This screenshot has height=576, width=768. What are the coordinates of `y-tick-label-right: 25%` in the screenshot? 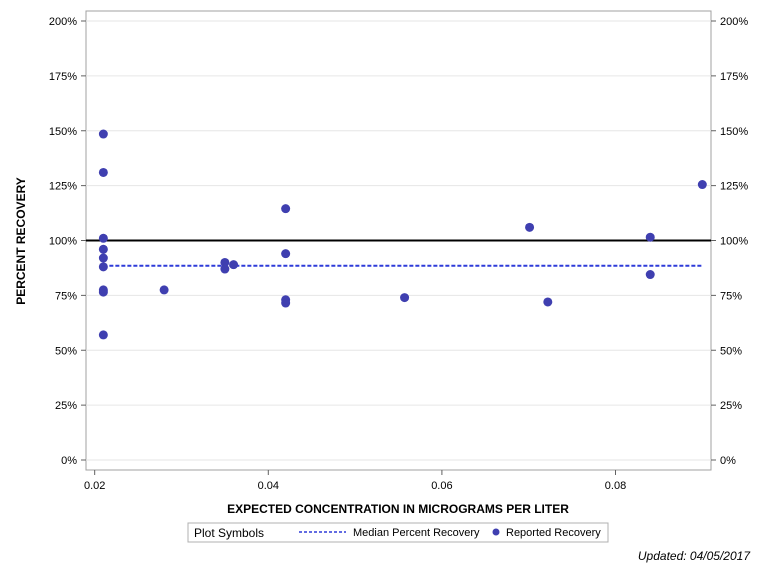 It's located at (731, 406).